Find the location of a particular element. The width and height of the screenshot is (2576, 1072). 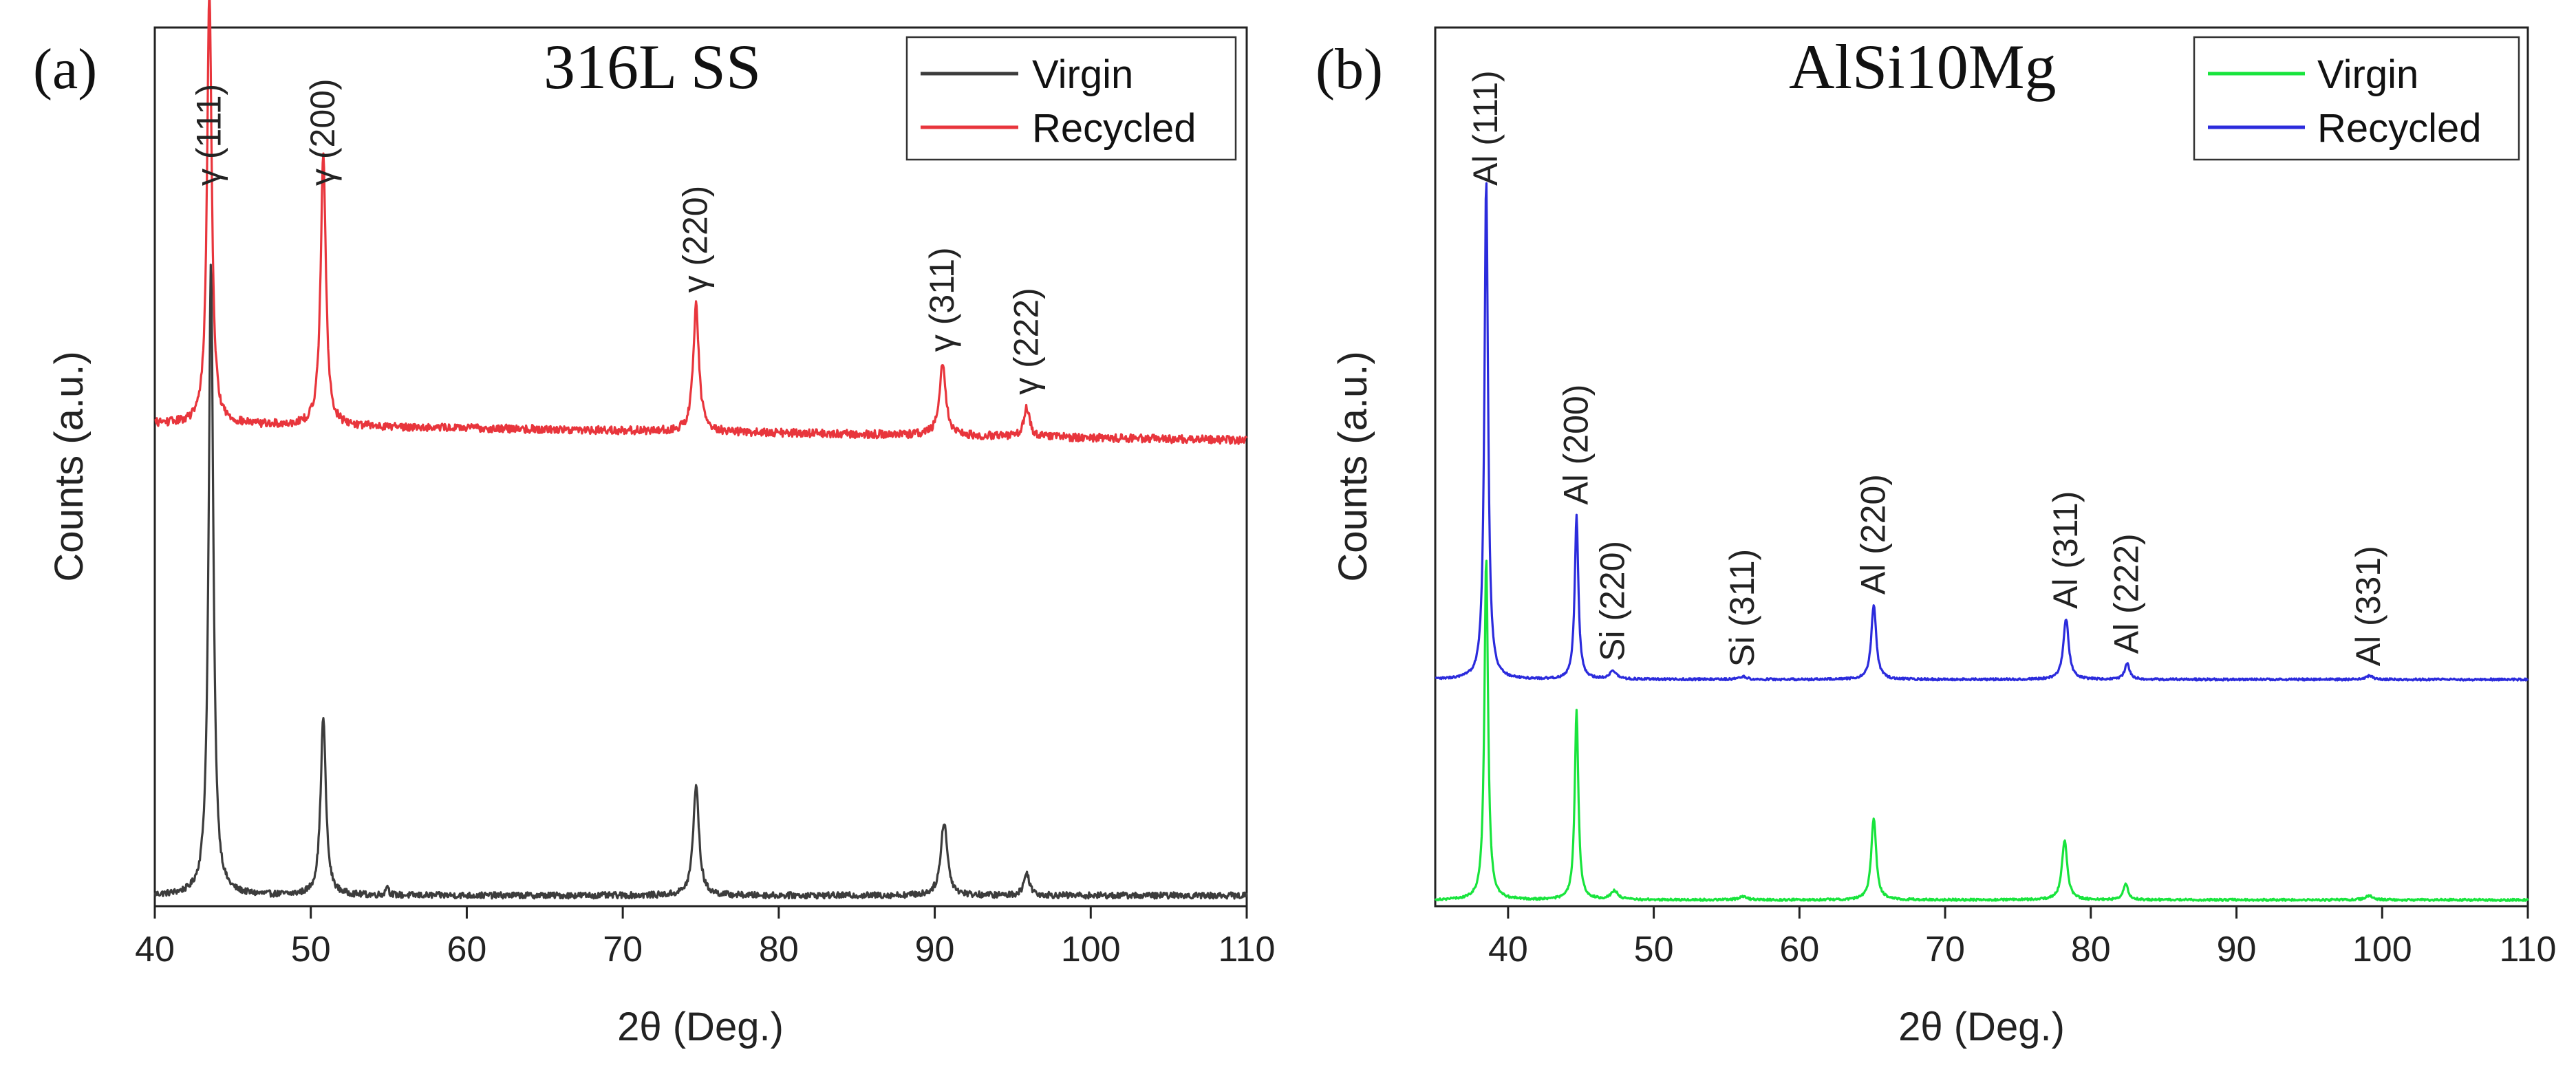

panel-b-xtick-label: 50 is located at coordinates (1654, 950).